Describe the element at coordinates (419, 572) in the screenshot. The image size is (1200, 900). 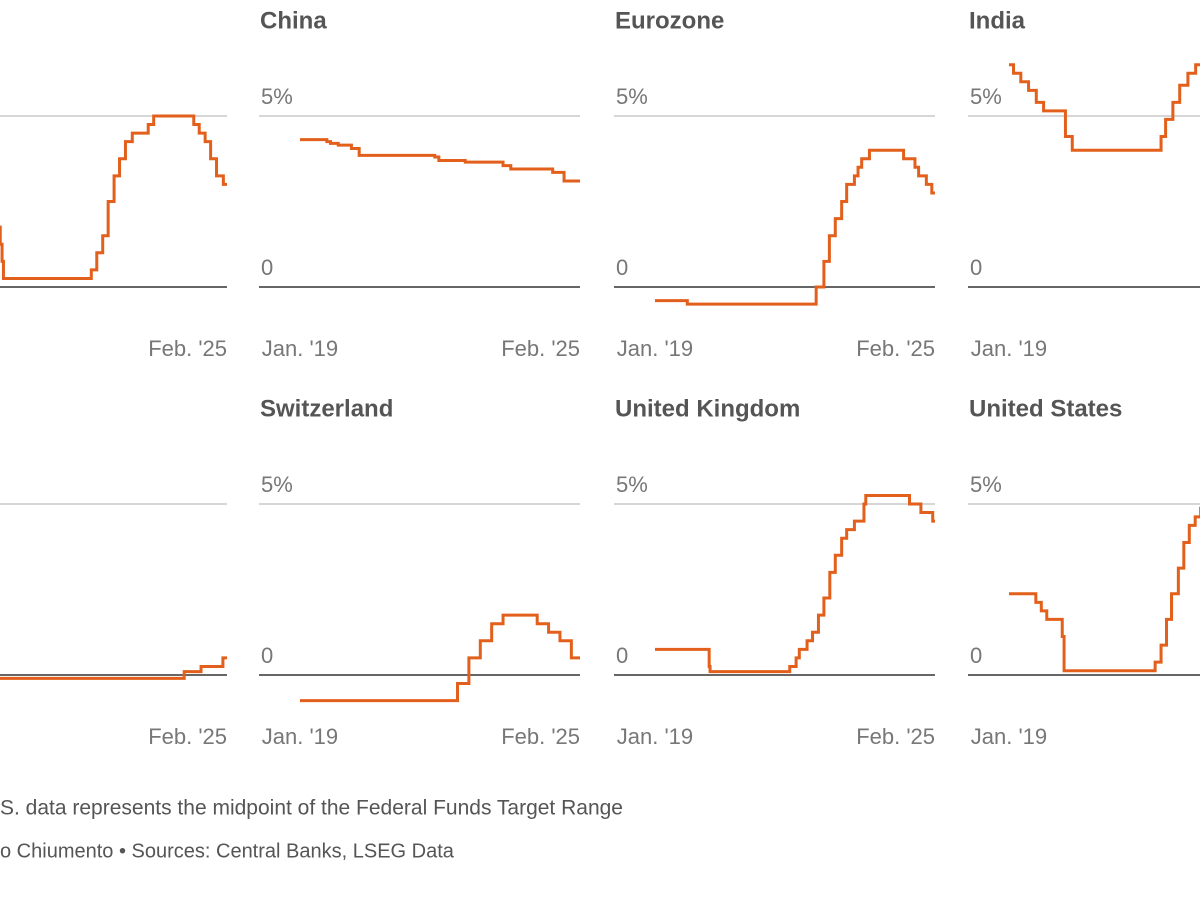
I see `panel: Switzerland 0 5% Jan. '19 Feb. '25` at that location.